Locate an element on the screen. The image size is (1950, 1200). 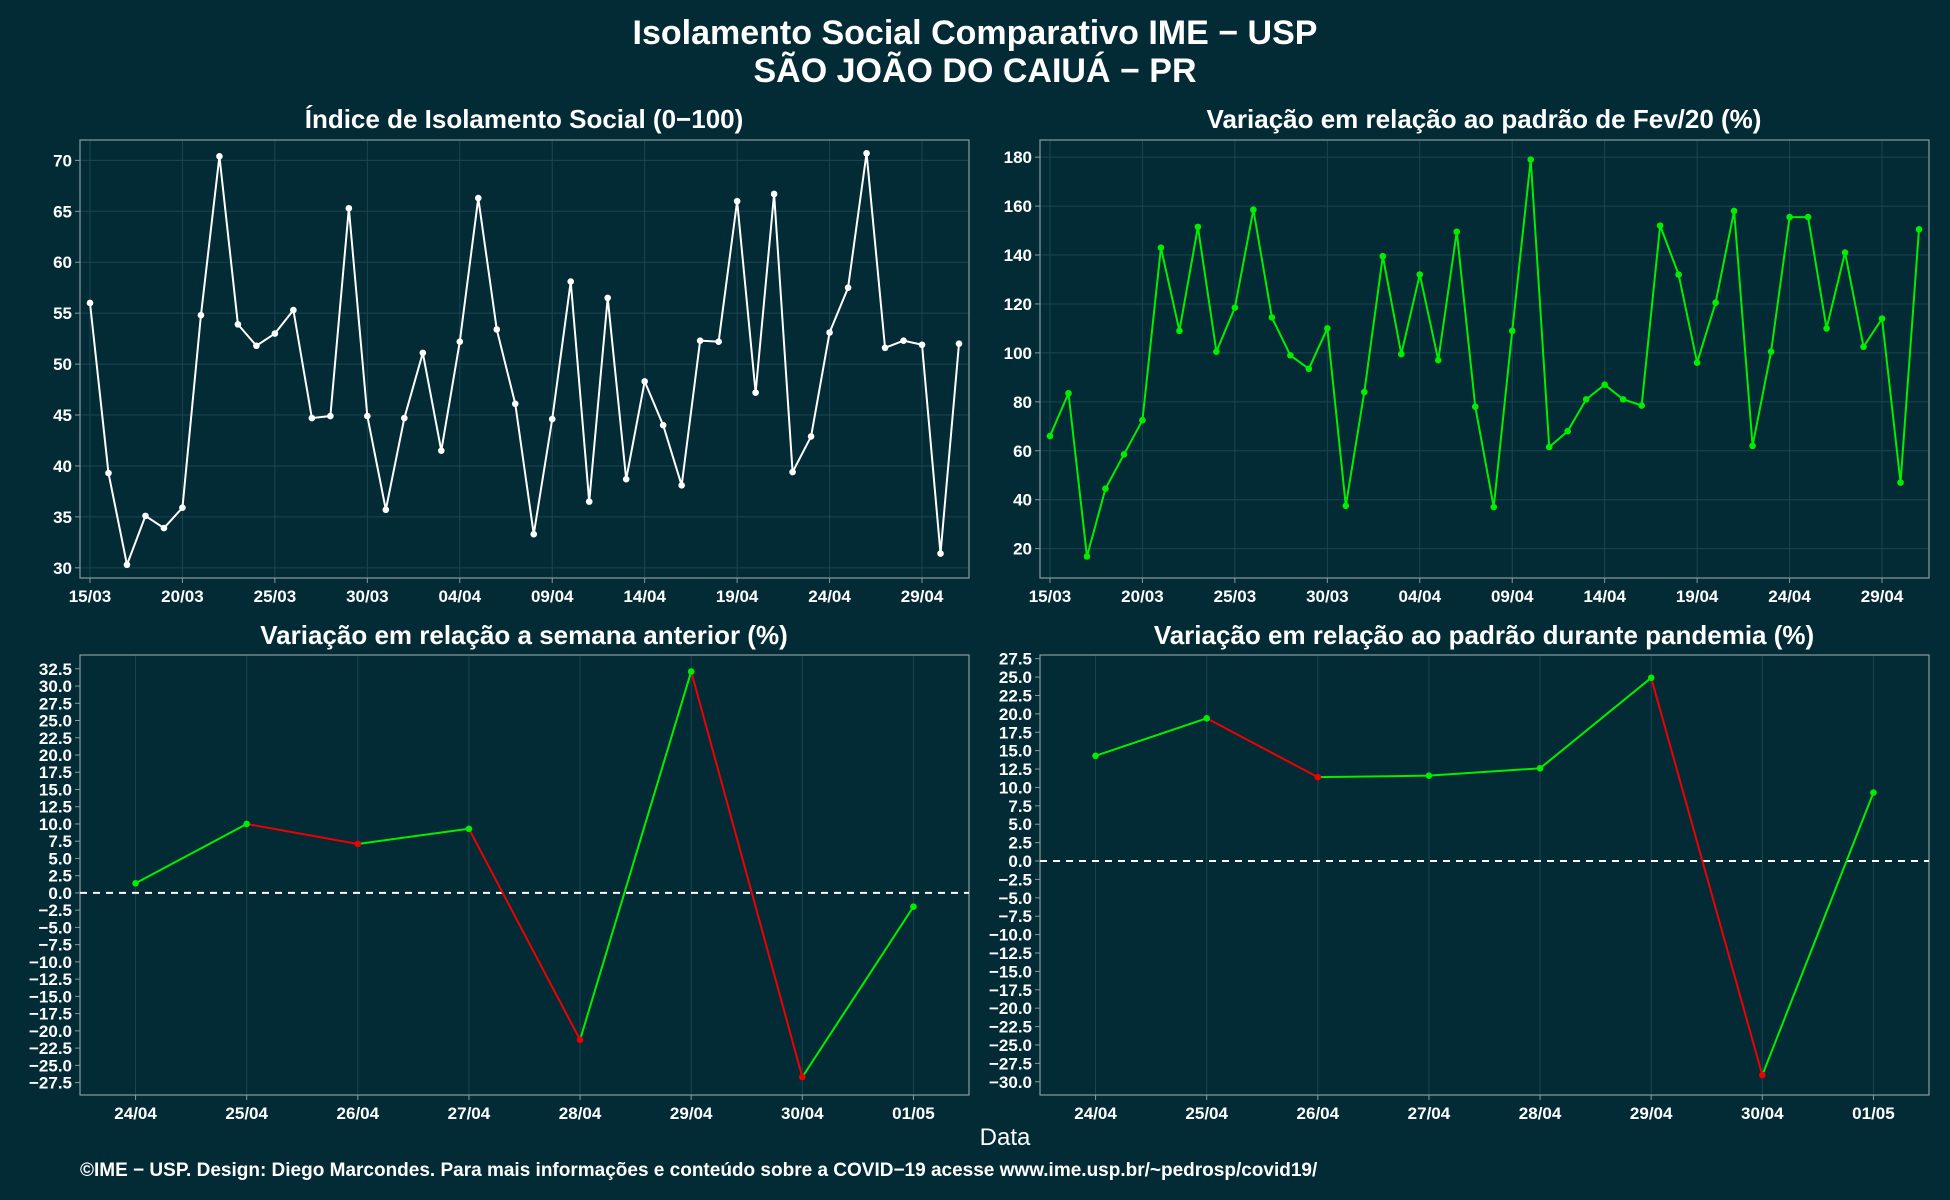
x-tick-label: 28/04 is located at coordinates (1540, 1113).